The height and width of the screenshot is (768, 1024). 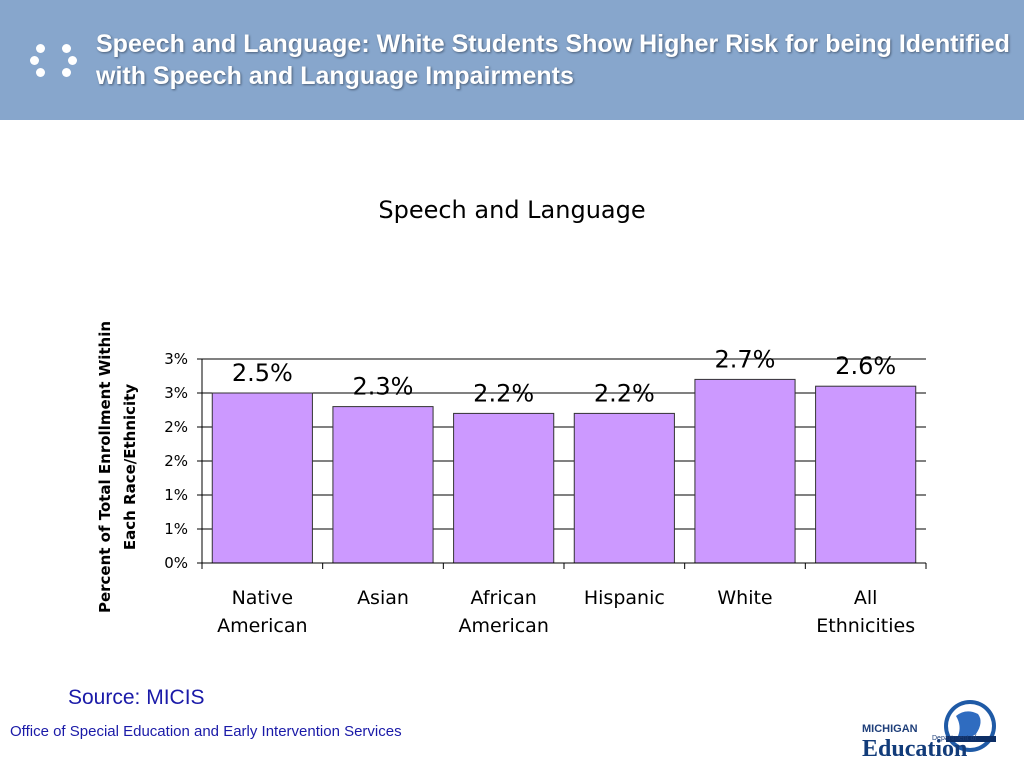 What do you see at coordinates (130, 467) in the screenshot?
I see `y-axis-title-line: Each Race/Ethnicity` at bounding box center [130, 467].